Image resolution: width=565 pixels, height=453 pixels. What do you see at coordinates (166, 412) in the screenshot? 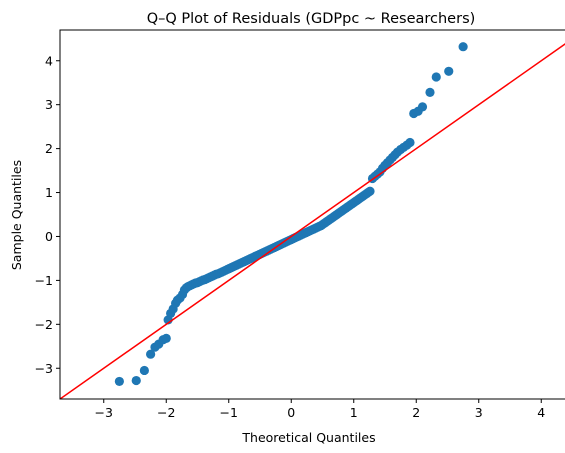
I see `x-tick-label: −2` at bounding box center [166, 412].